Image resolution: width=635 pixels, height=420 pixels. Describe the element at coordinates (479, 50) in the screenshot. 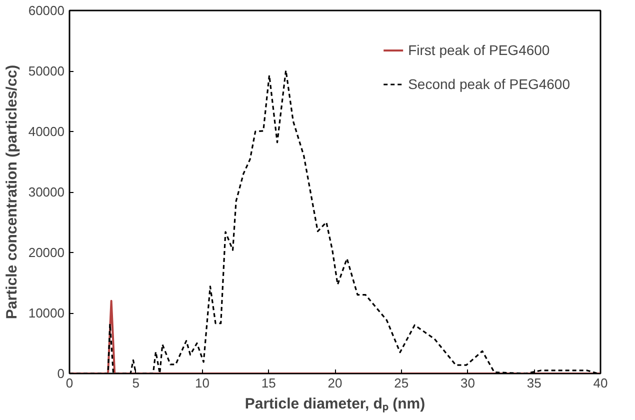

I see `legend-label: First peak of PEG4600` at that location.